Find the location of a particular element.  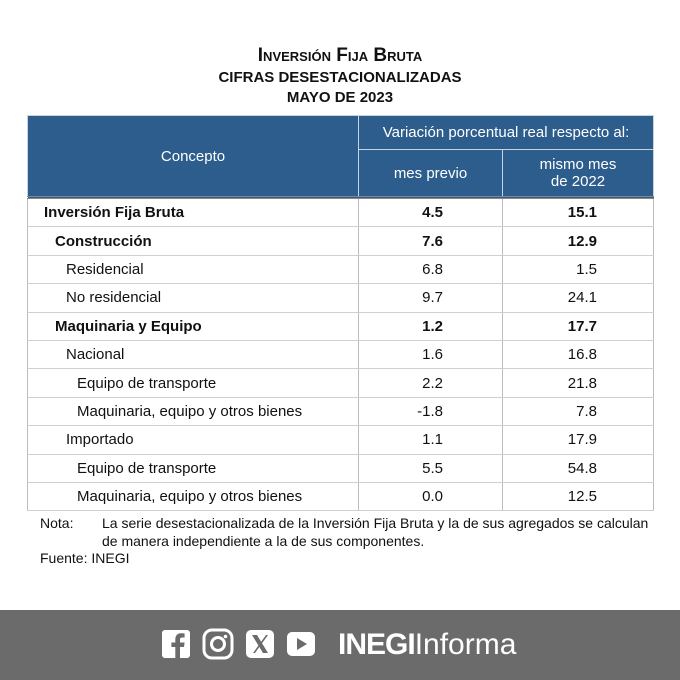

footer: INEGIInforma is located at coordinates (340, 645).